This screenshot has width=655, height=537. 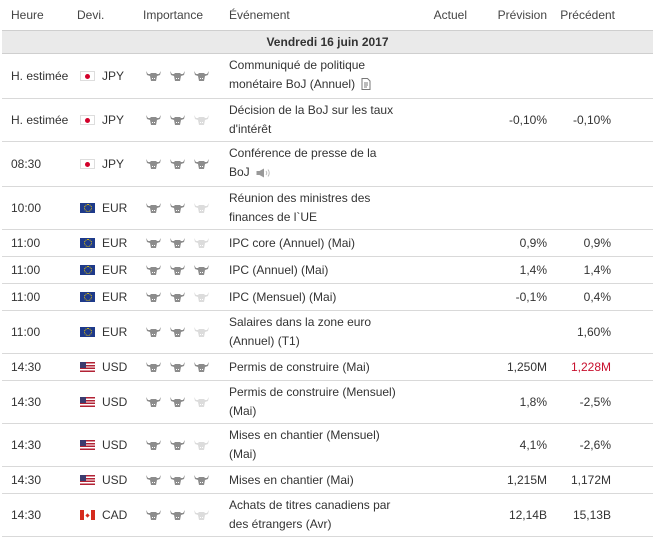 I want to click on event-line-1: IPC (Mensuel) (Mai), so click(x=283, y=296).